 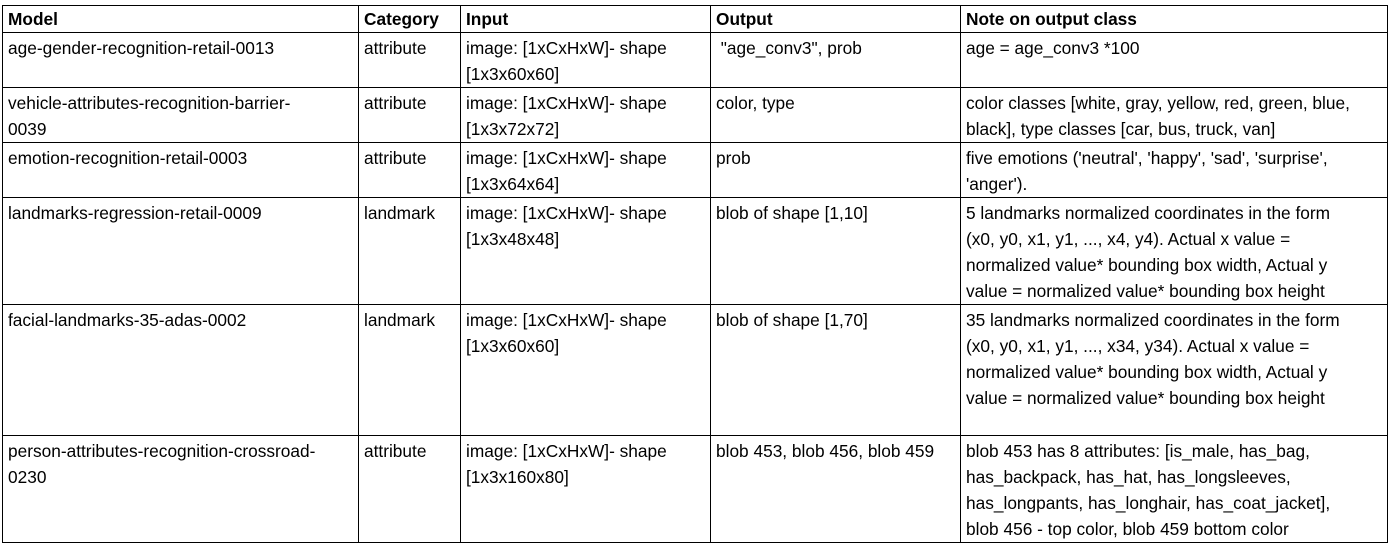 I want to click on cell-line: age = age_conv3 *100, so click(x=1053, y=48).